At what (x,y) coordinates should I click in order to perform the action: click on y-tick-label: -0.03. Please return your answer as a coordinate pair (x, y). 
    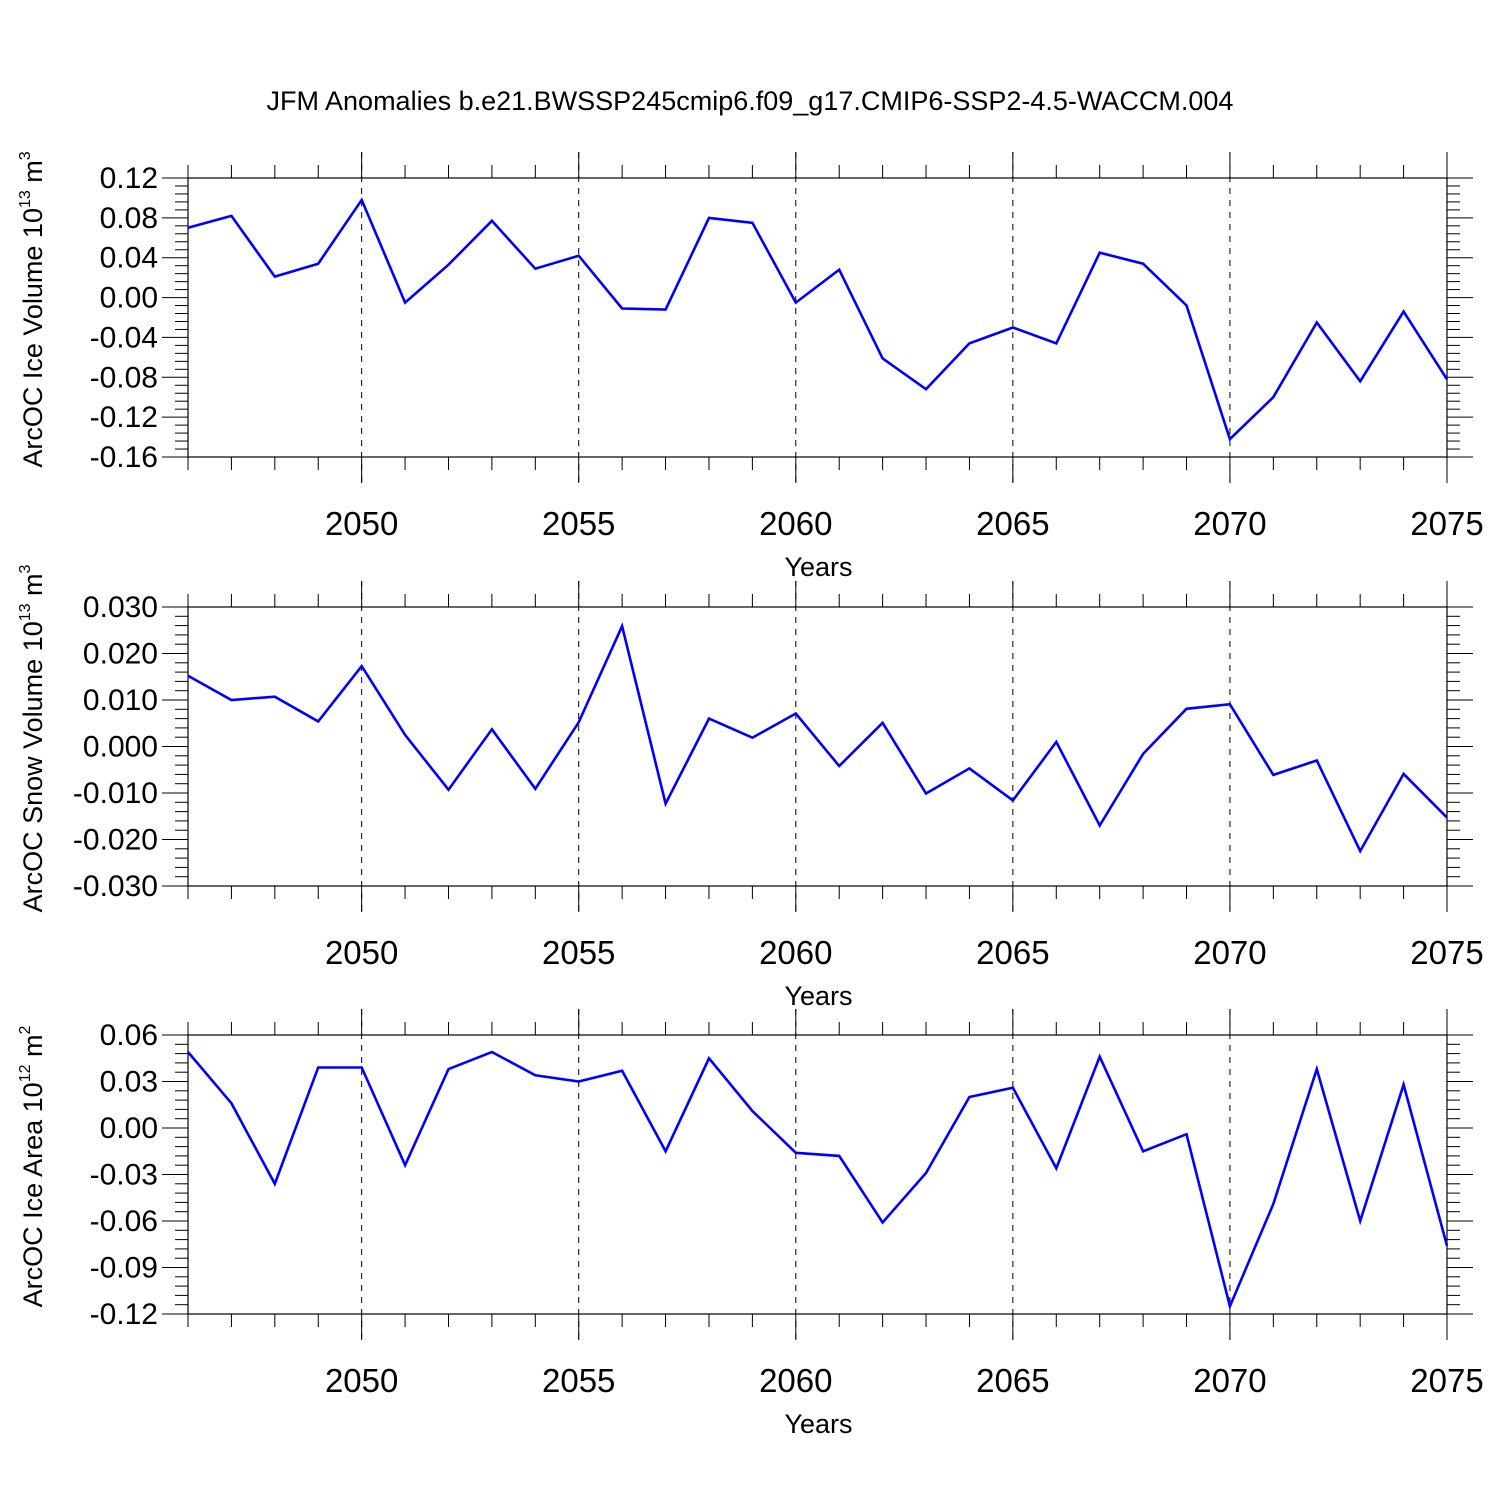
    Looking at the image, I should click on (124, 1175).